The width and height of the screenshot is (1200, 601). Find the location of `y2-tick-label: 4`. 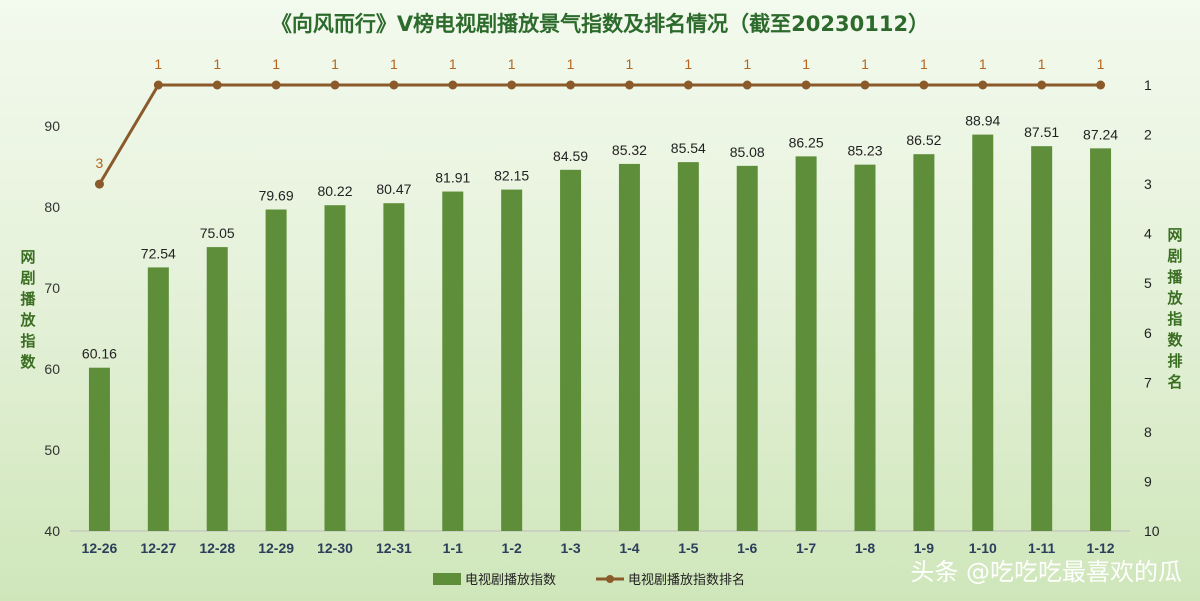

y2-tick-label: 4 is located at coordinates (1148, 234).